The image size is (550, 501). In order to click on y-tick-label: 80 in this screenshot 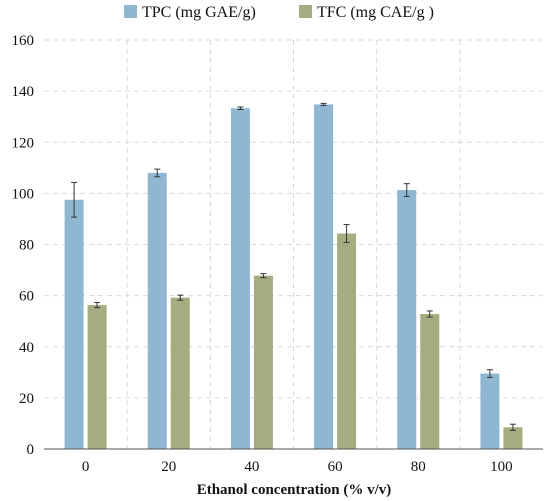, I will do `click(26, 246)`.